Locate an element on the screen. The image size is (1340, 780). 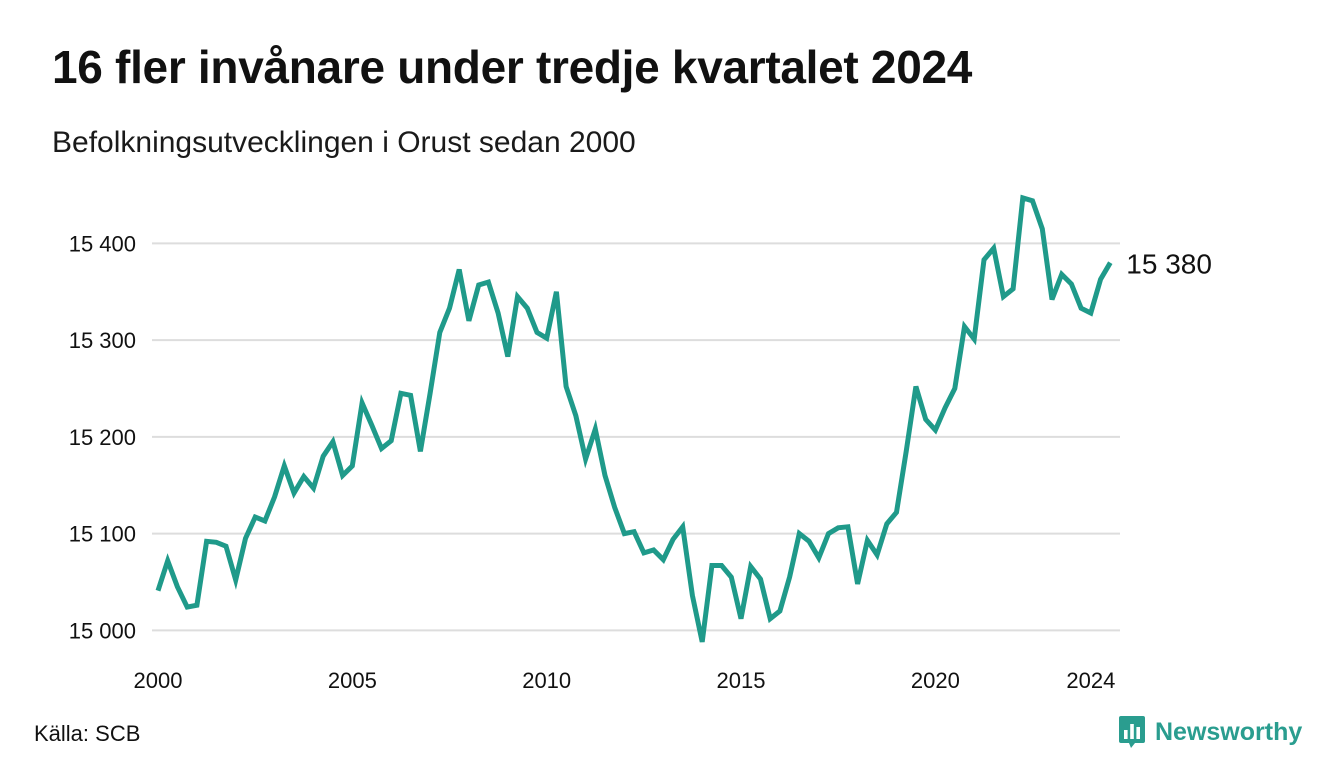
y-tick-label: 15 100 is located at coordinates (102, 534).